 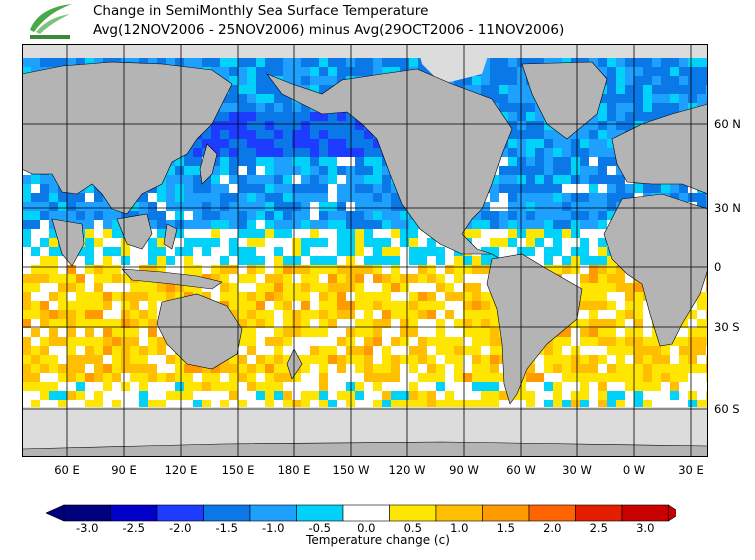 What do you see at coordinates (727, 208) in the screenshot?
I see `y-label-30n: 30 N` at bounding box center [727, 208].